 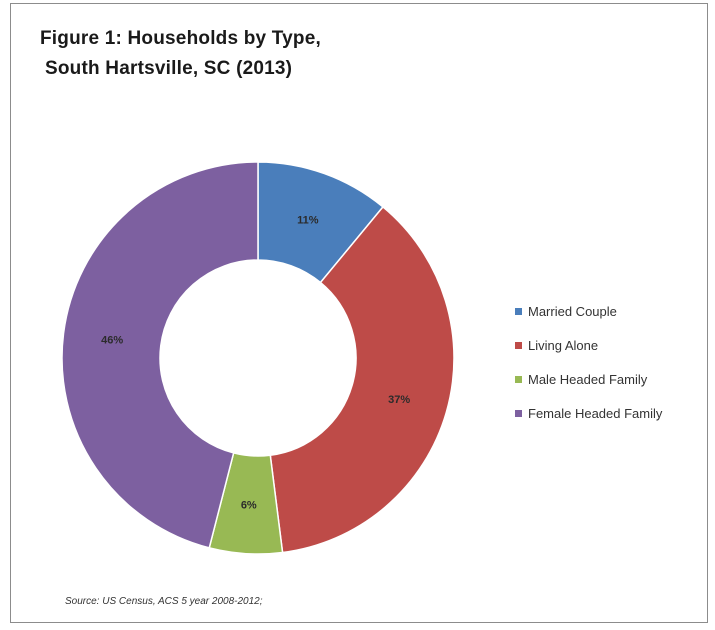 What do you see at coordinates (169, 68) in the screenshot?
I see `chart-title-line-2: South Hartsville, SC (2013)` at bounding box center [169, 68].